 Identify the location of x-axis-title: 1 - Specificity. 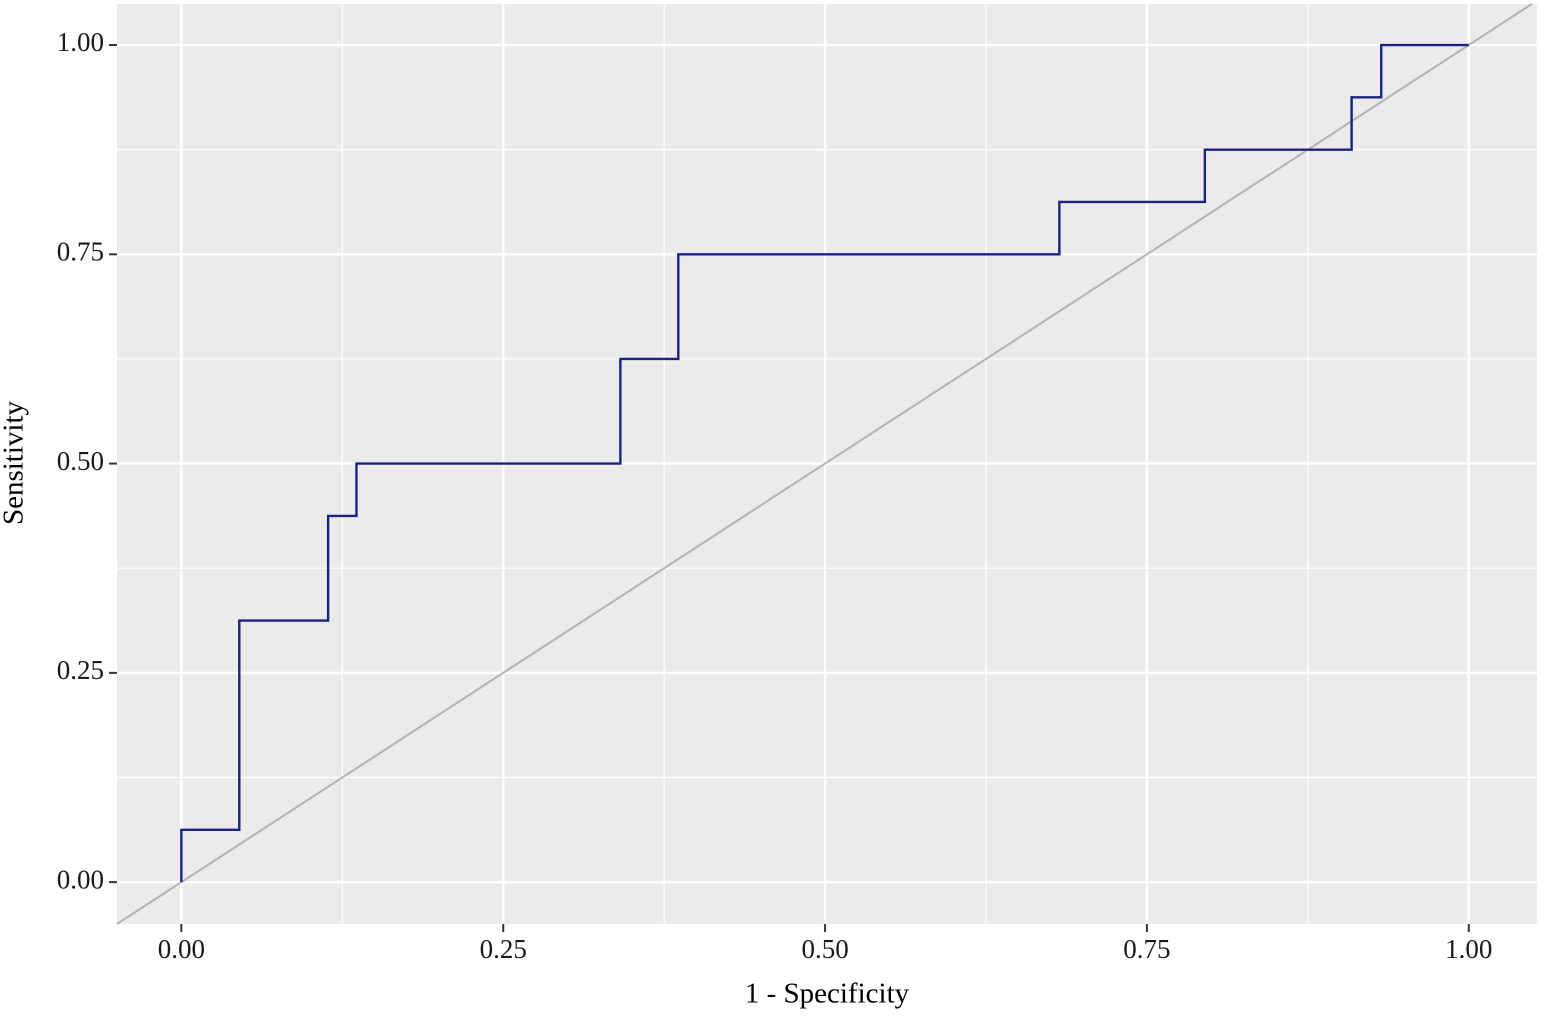
(827, 994).